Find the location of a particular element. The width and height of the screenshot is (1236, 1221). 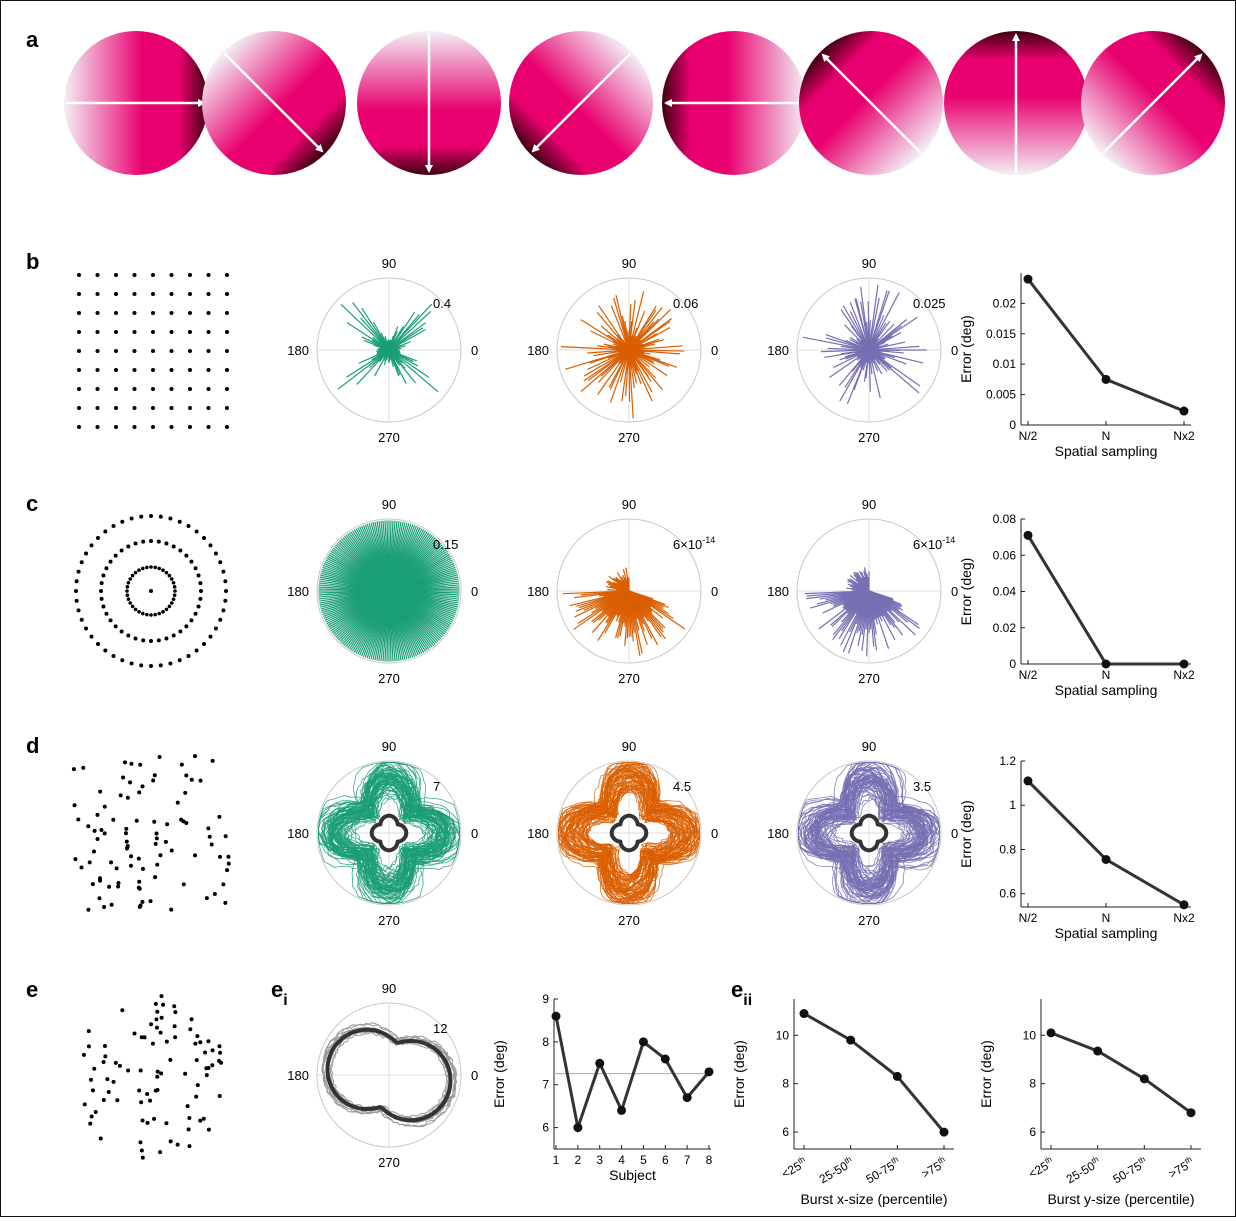

polar-label-270: 270 is located at coordinates (869, 437).